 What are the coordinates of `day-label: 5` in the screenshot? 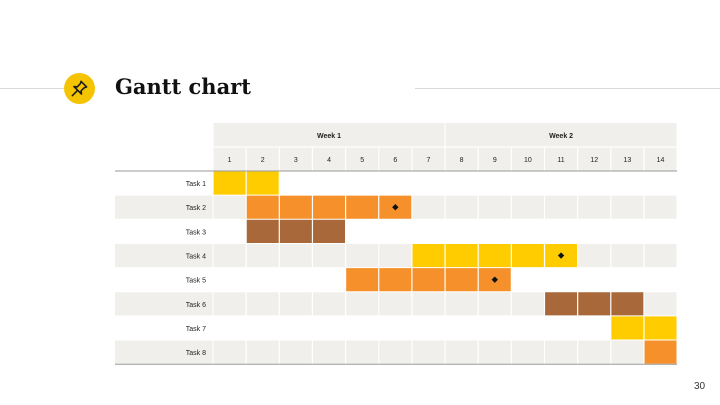 It's located at (362, 160).